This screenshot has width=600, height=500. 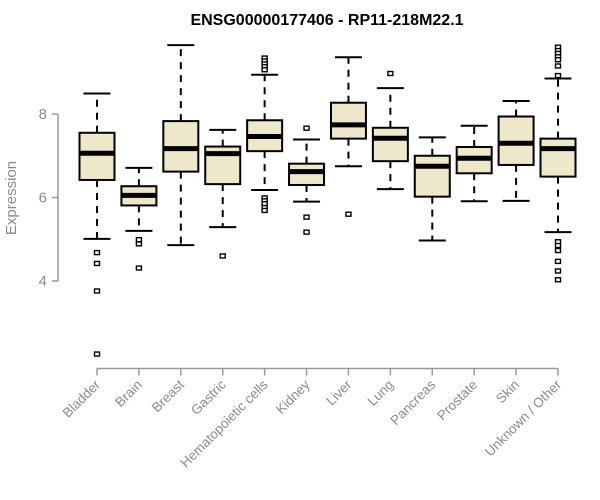 I want to click on x-tick-label-lung: Lung, so click(x=381, y=393).